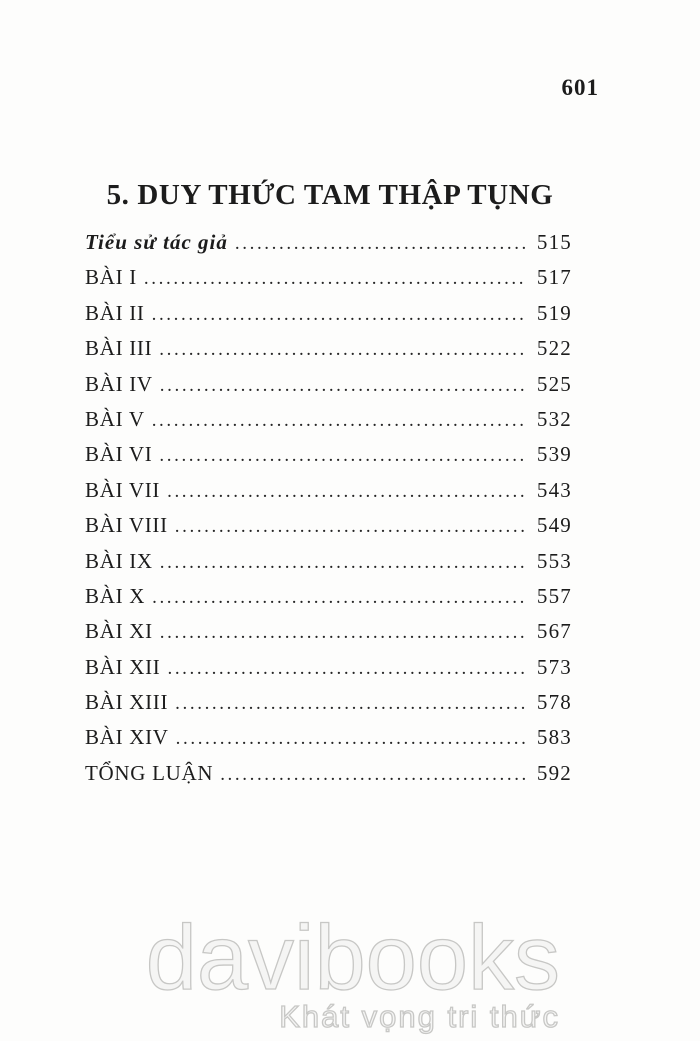 This screenshot has height=1041, width=700. What do you see at coordinates (554, 666) in the screenshot?
I see `toc-page-number: 573` at bounding box center [554, 666].